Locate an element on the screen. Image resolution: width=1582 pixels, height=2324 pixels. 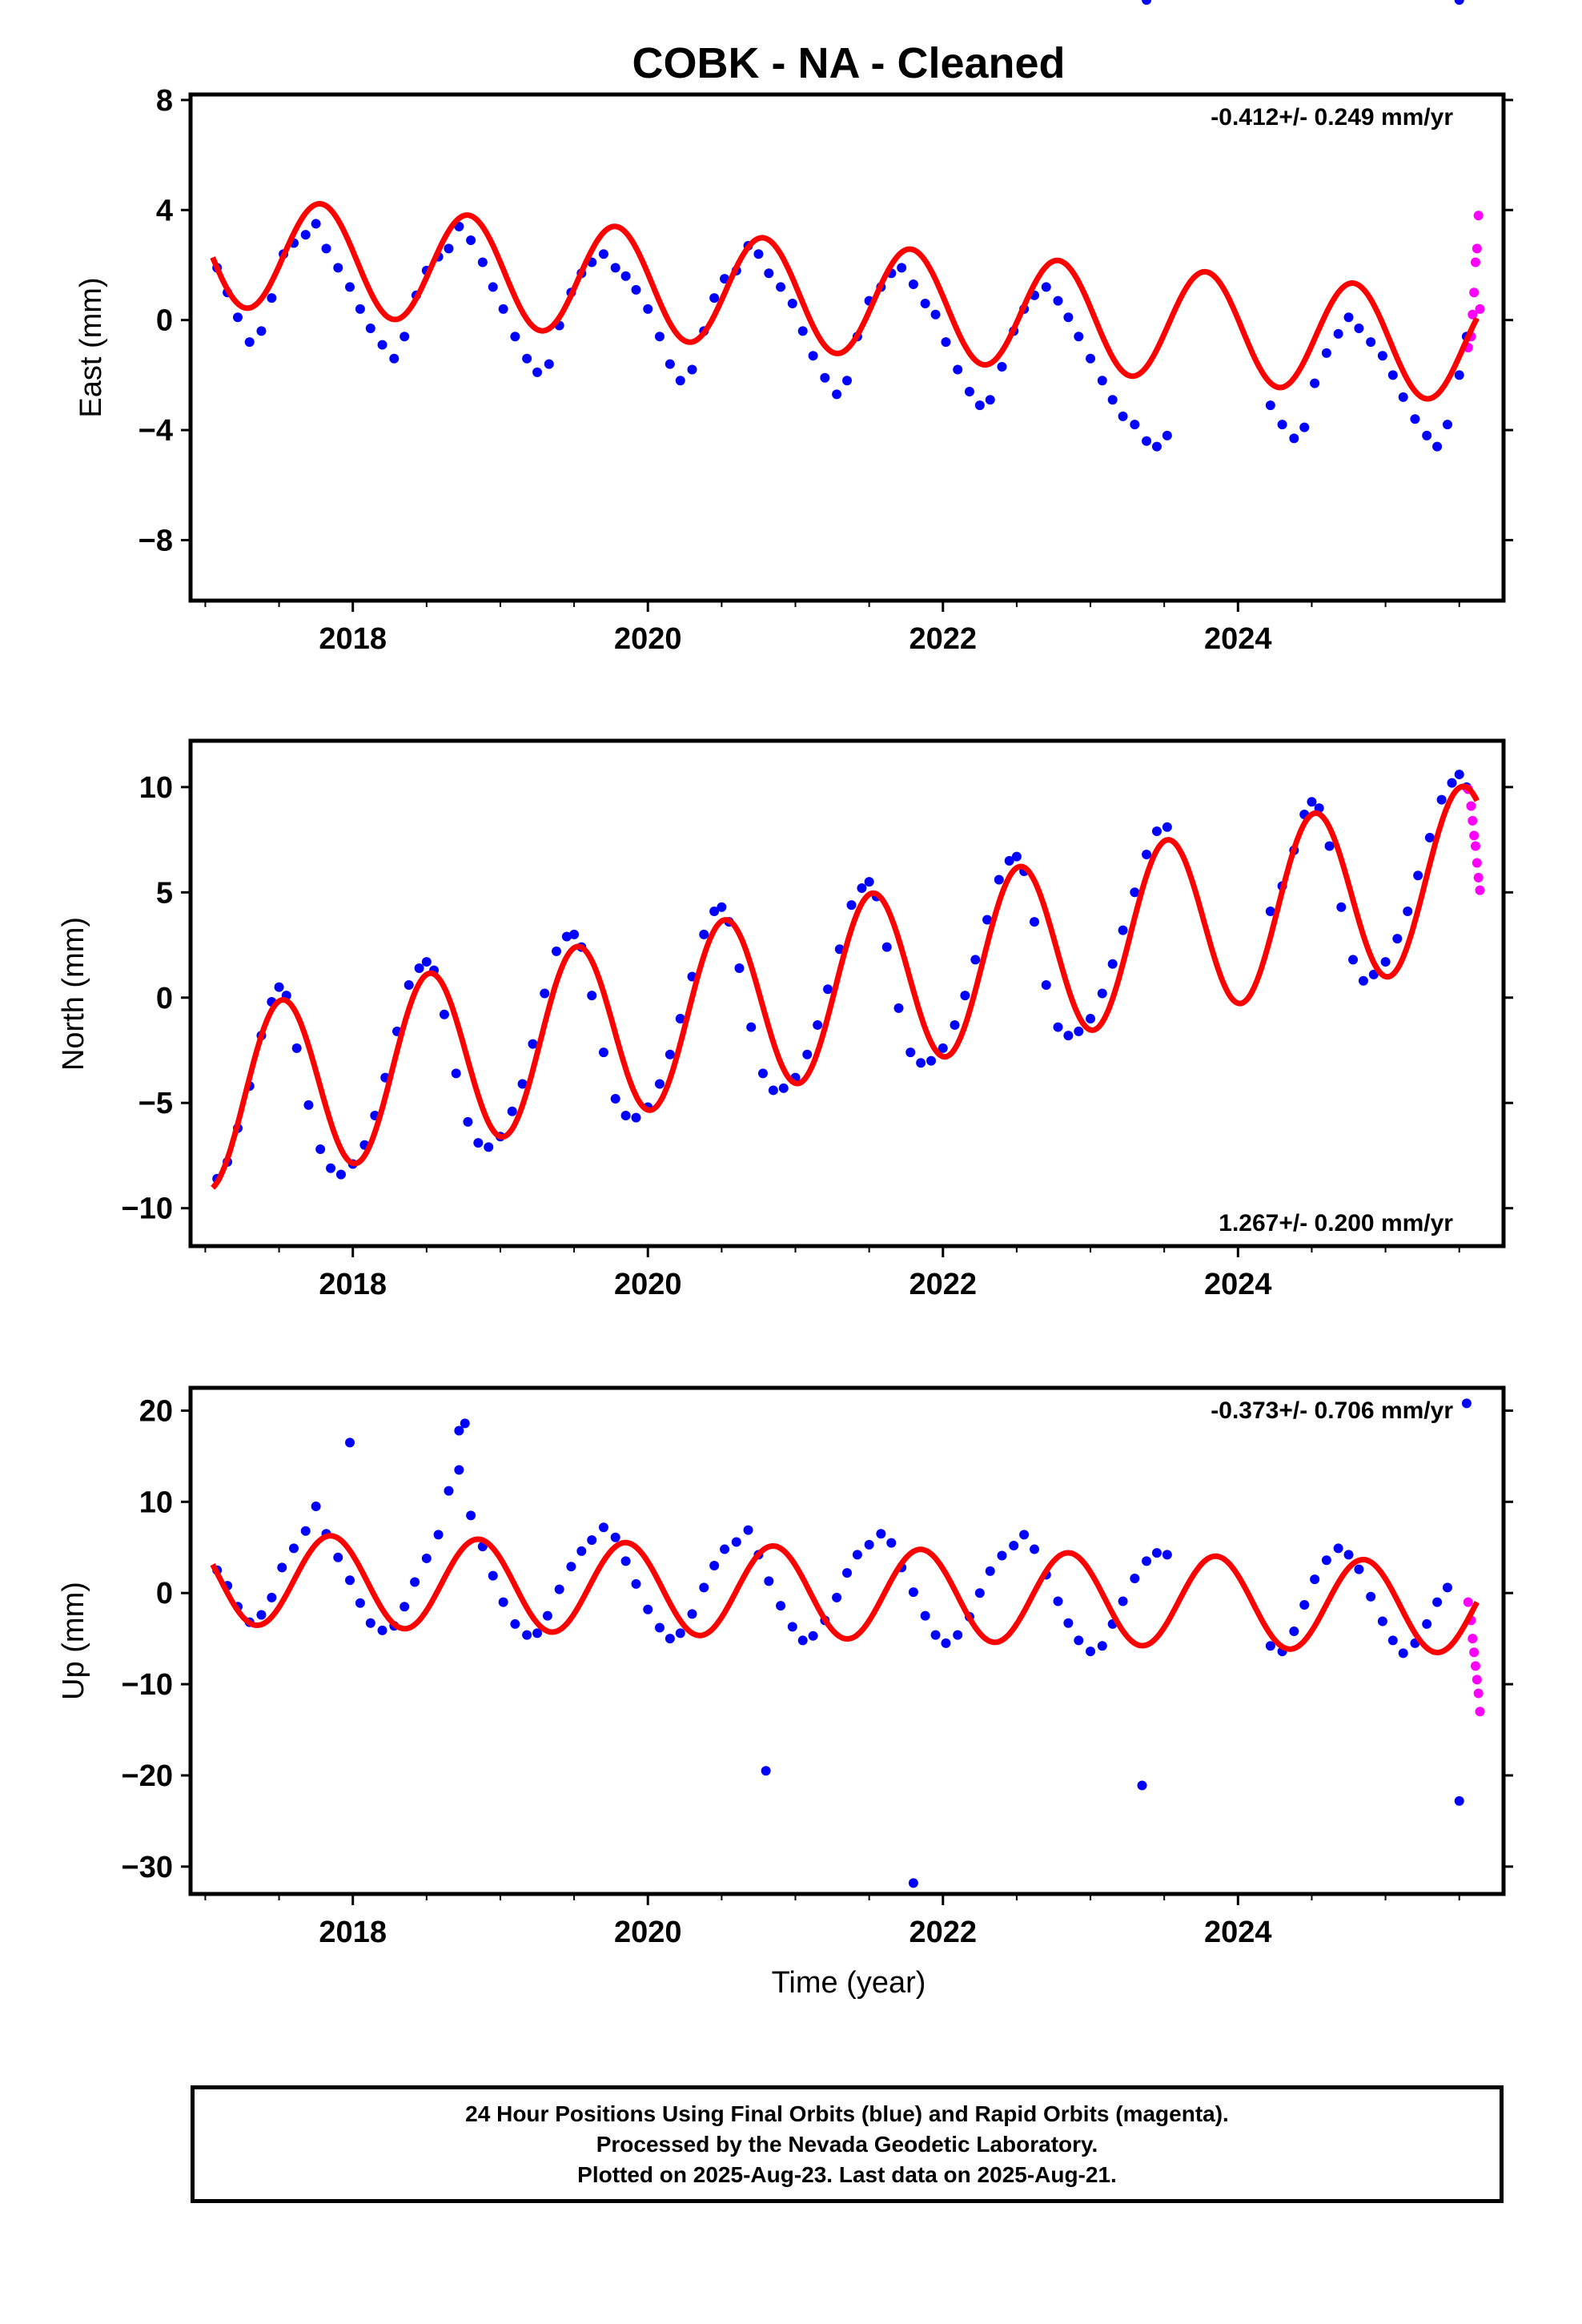
up-rapid-point is located at coordinates (1475, 1666).